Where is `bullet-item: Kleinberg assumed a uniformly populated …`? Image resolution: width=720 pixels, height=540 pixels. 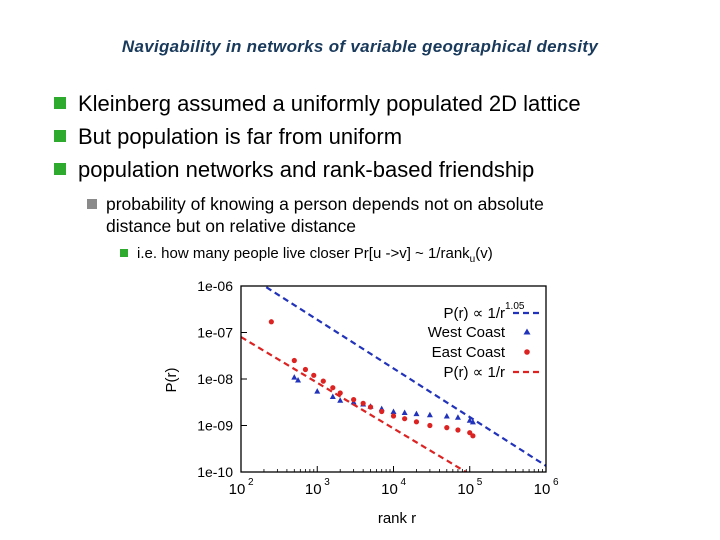 bullet-item: Kleinberg assumed a uniformly populated … is located at coordinates (329, 103).